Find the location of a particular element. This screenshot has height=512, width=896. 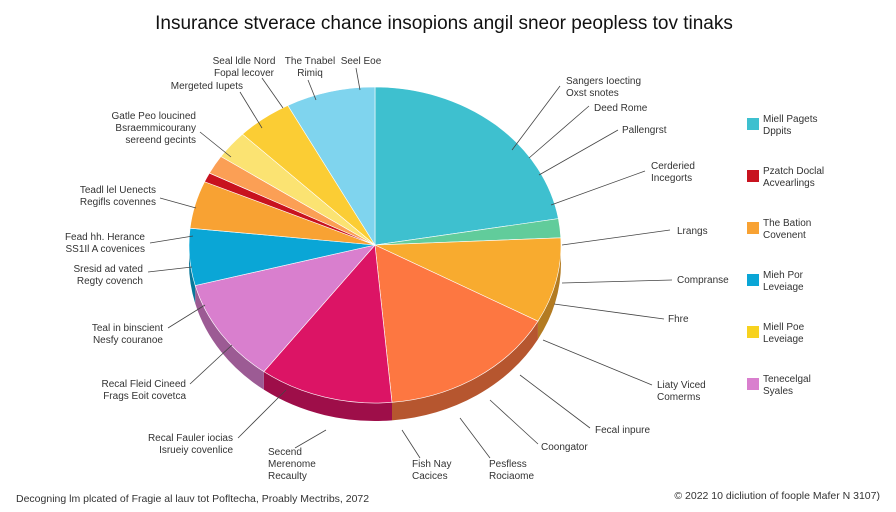

slice-label: Seal ldle Nord Fopal lecover is located at coordinates (244, 67).